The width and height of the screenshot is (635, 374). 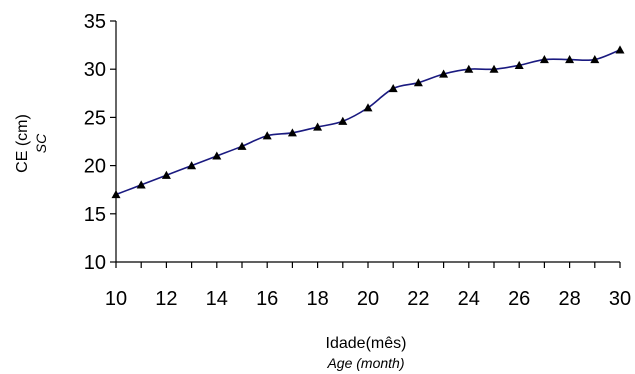 I want to click on y-tick-label: 15, so click(x=95, y=215).